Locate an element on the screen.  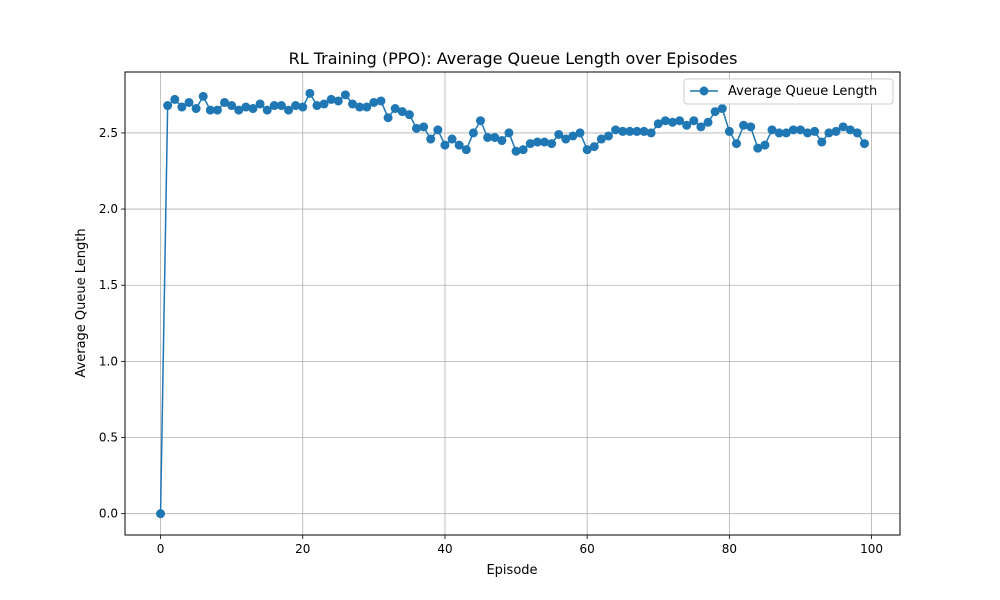
y-tick-label: 0.5 is located at coordinates (108, 438).